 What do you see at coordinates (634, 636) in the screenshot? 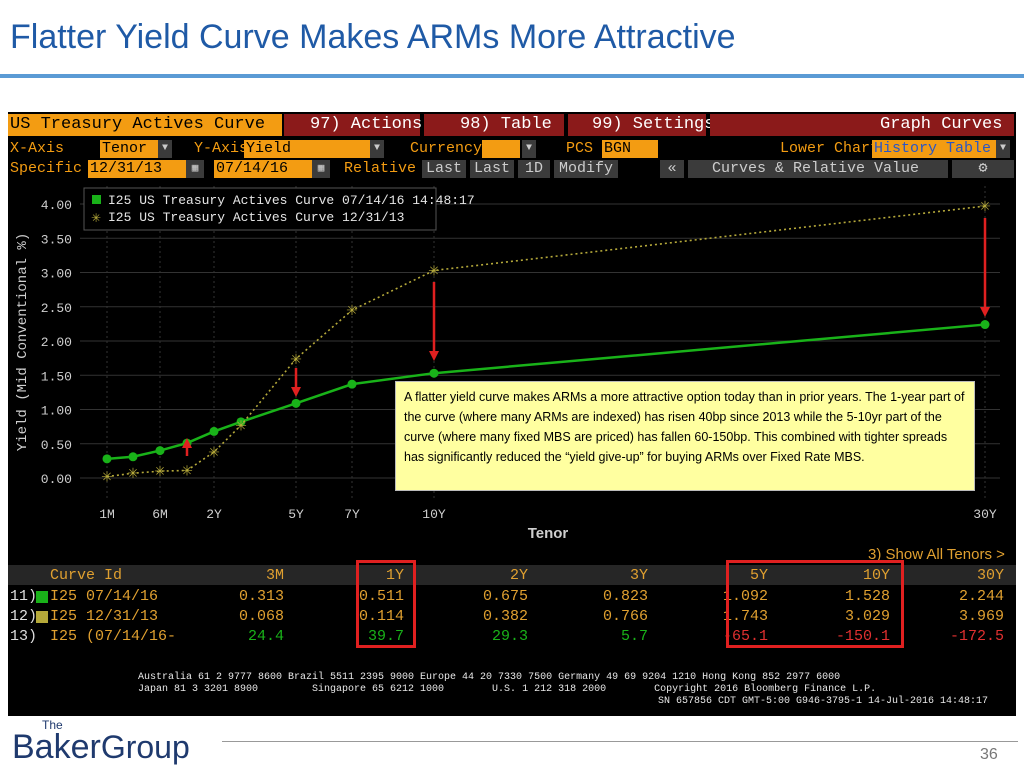
I see `table-cell: 5.7` at bounding box center [634, 636].